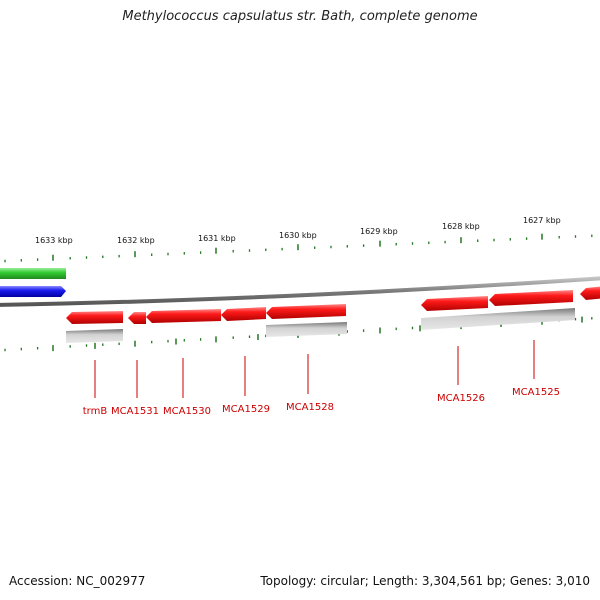 Image resolution: width=600 pixels, height=600 pixels. I want to click on scale-label: 1632 kbp, so click(136, 240).